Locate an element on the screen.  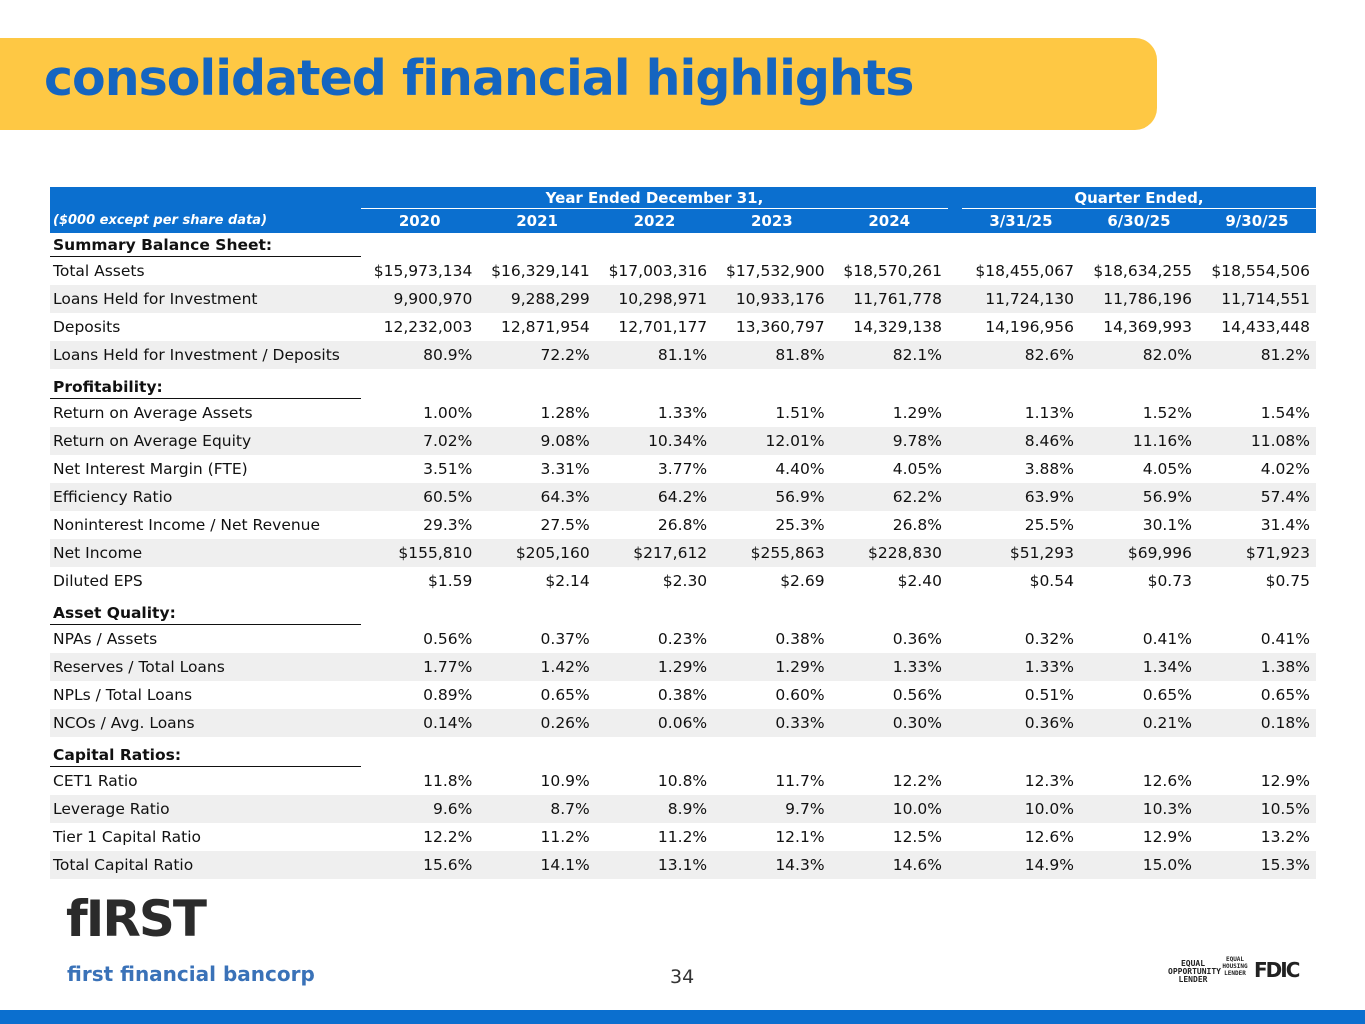
value-cell: 9.7% is located at coordinates (772, 809).